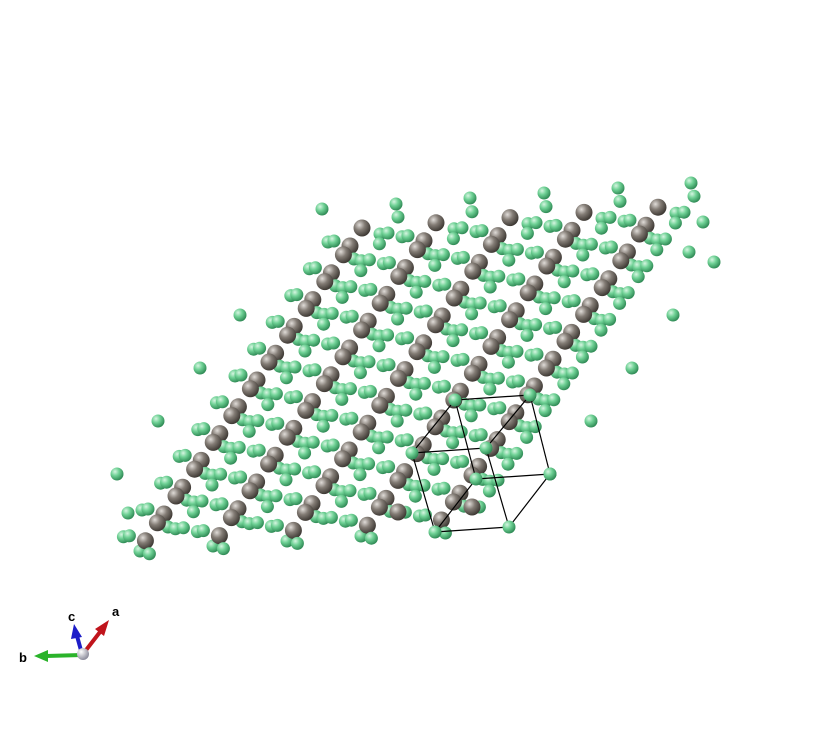  I want to click on atom-layer-front, so click(473, 463).